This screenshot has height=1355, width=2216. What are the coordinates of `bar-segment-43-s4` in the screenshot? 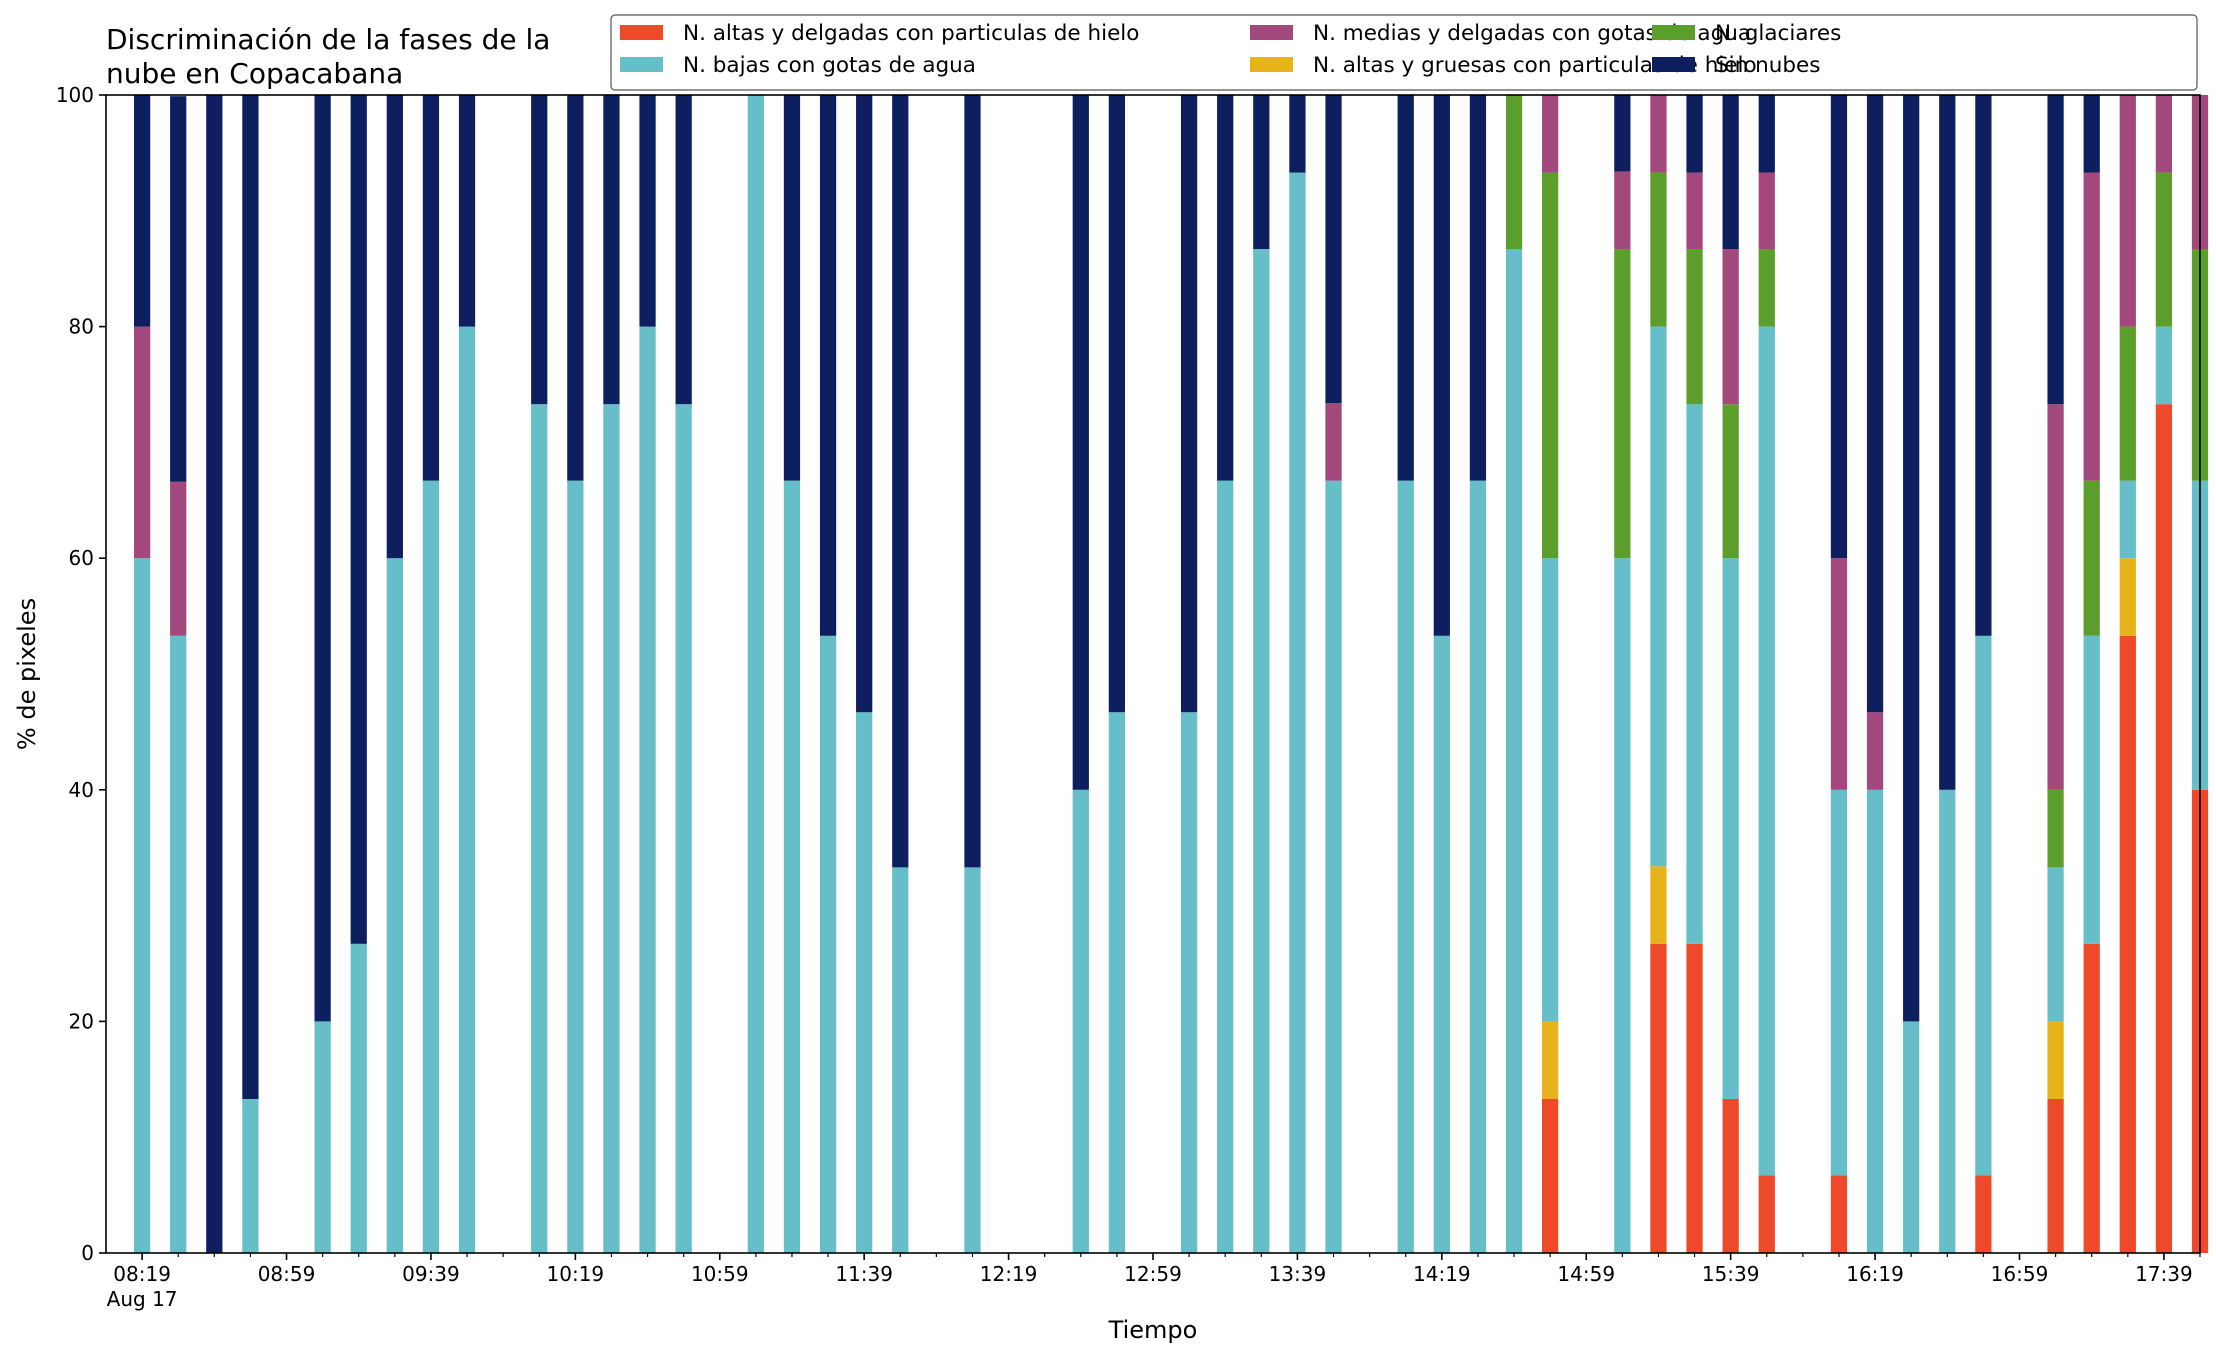 It's located at (2091, 326).